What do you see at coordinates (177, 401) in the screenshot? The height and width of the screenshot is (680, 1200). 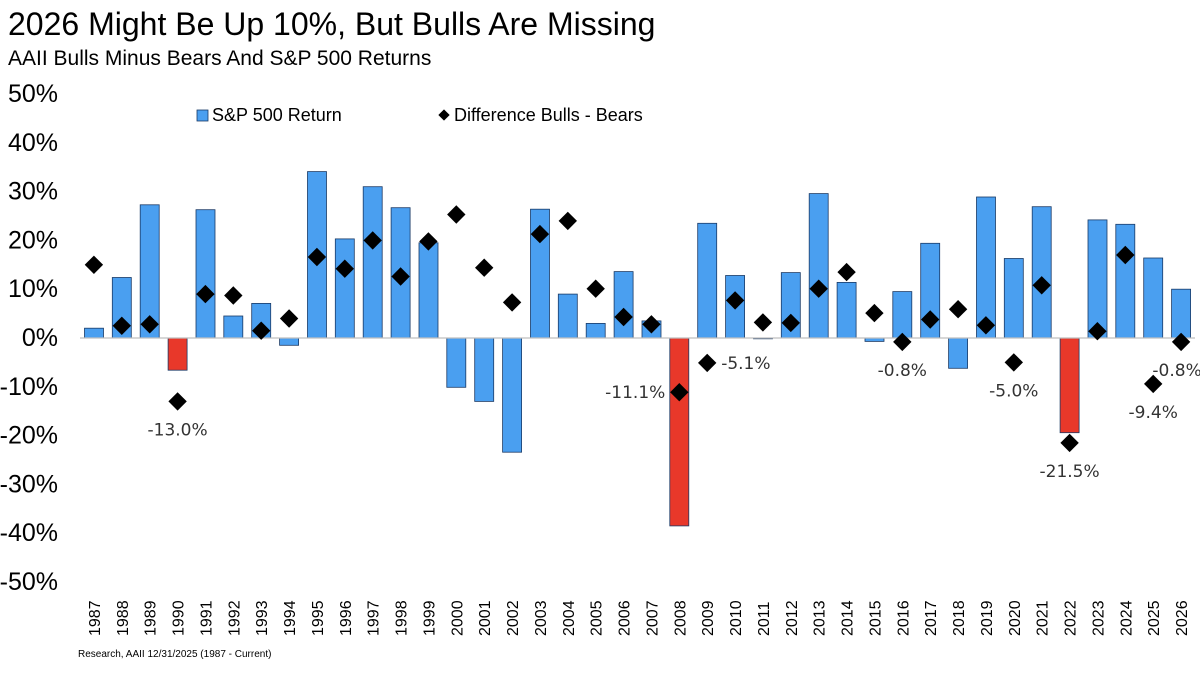 I see `diamond-1990` at bounding box center [177, 401].